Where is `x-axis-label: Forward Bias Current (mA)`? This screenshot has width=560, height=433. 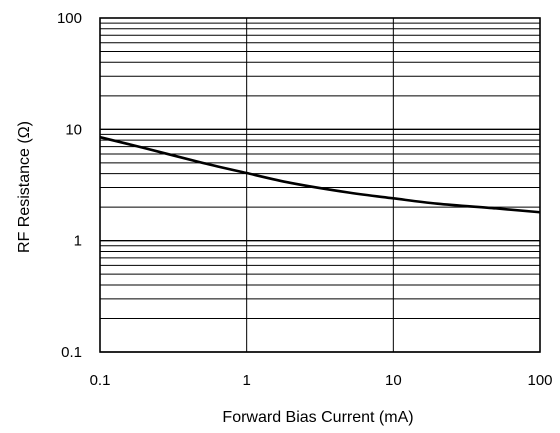 x-axis-label: Forward Bias Current (mA) is located at coordinates (317, 417).